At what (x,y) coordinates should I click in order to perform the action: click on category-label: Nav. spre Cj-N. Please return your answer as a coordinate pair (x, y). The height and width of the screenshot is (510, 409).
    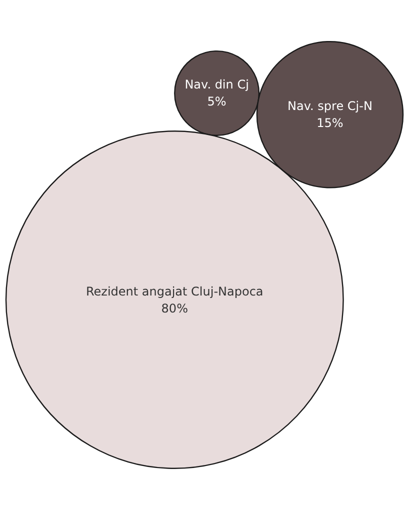
    Looking at the image, I should click on (330, 106).